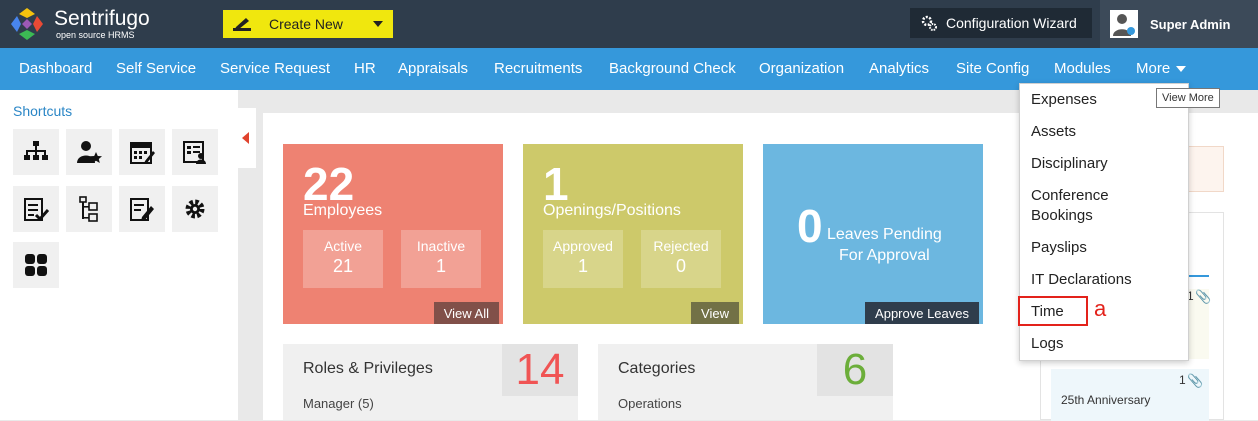 The image size is (1258, 421). Describe the element at coordinates (95, 35) in the screenshot. I see `logo-tagline: open source HRMS` at that location.